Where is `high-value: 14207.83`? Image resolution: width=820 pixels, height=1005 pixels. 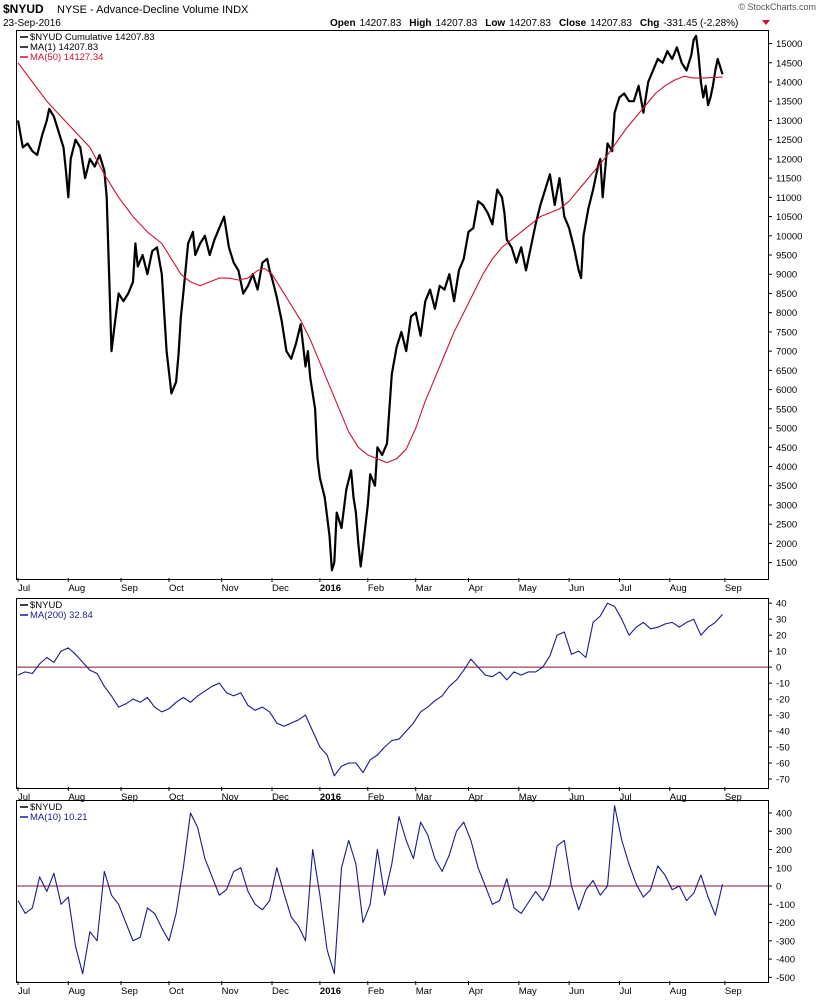
high-value: 14207.83 is located at coordinates (457, 23).